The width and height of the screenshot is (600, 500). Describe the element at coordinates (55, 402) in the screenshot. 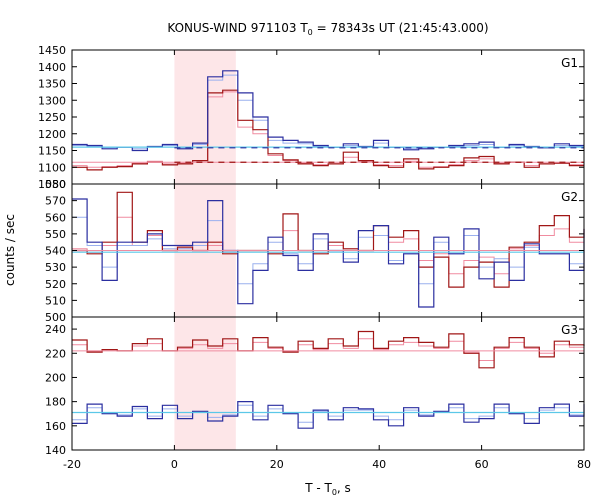

I see `y-tick-label: 180` at that location.